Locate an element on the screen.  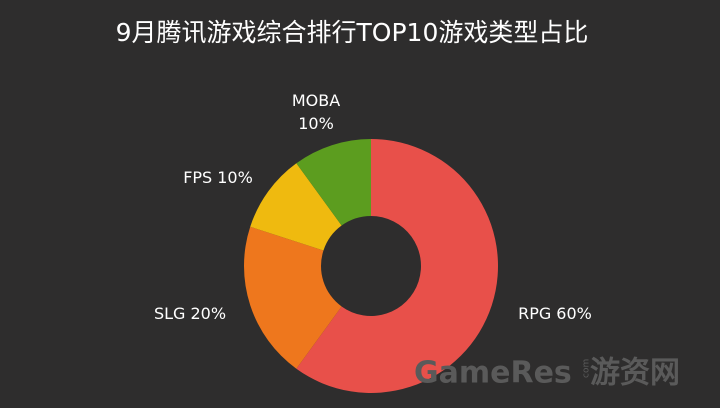
data-label: FPS 10% is located at coordinates (218, 177).